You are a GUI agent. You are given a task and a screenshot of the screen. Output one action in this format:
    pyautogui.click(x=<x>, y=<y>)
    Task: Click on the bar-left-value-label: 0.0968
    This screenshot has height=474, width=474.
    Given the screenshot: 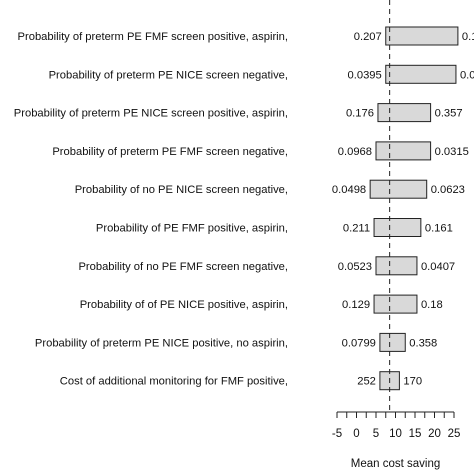 What is the action you would take?
    pyautogui.click(x=355, y=152)
    